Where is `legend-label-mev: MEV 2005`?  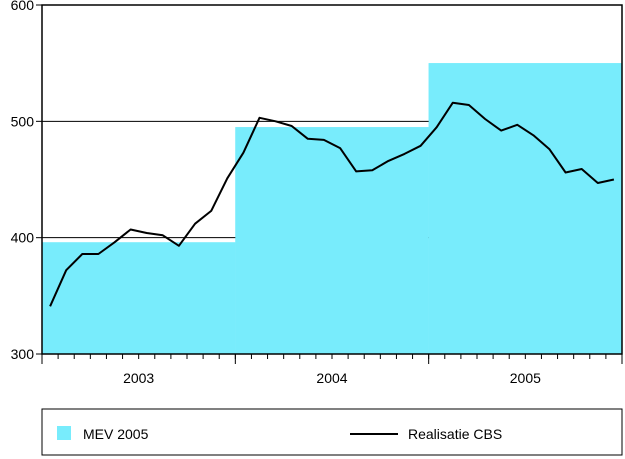 legend-label-mev: MEV 2005 is located at coordinates (116, 434).